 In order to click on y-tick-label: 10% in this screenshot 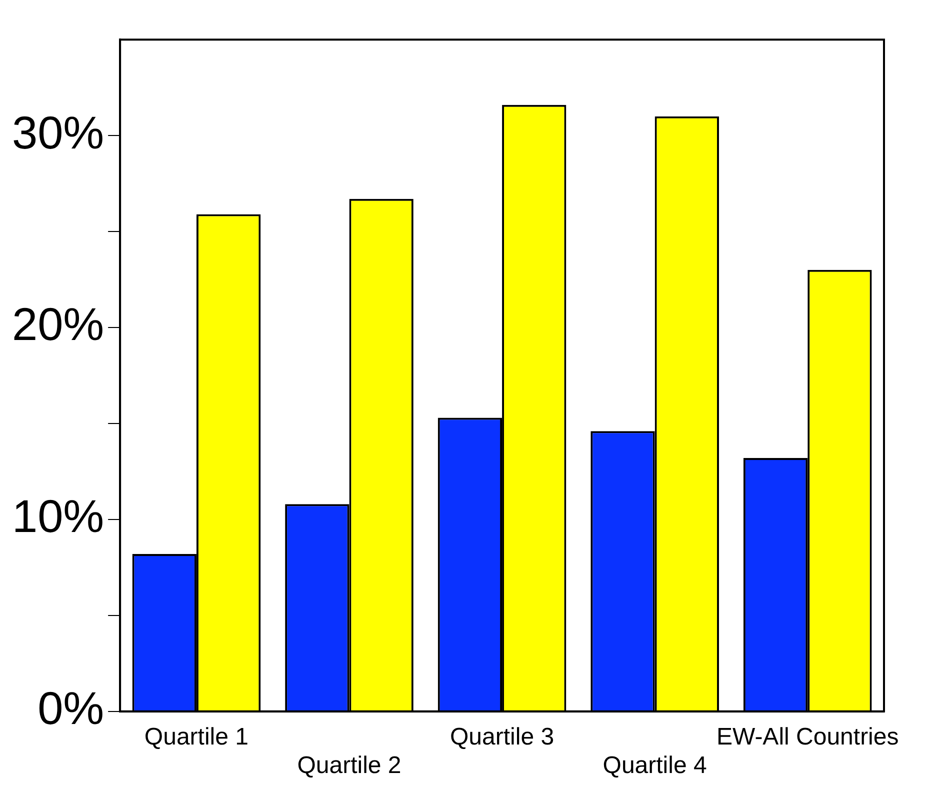, I will do `click(58, 516)`.